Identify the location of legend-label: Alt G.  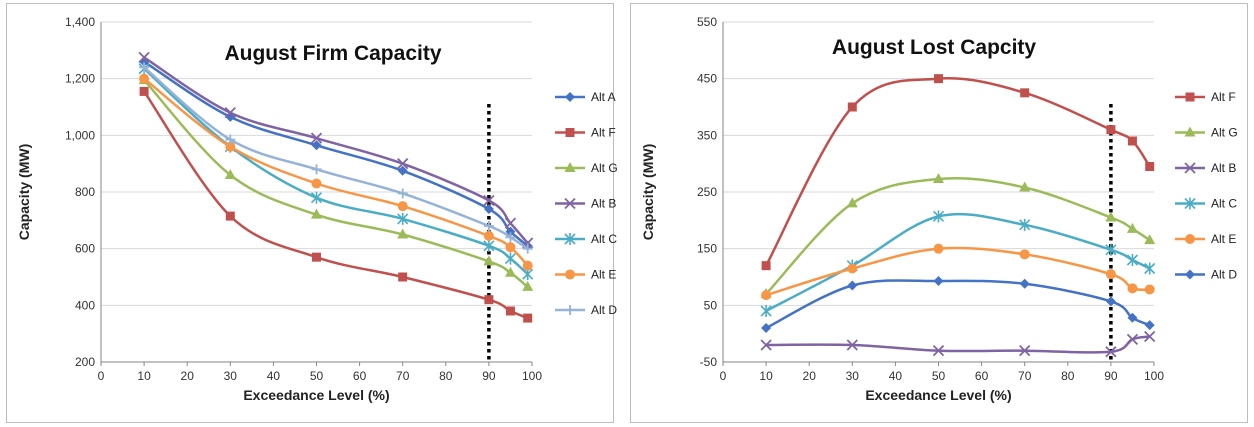
(1224, 133).